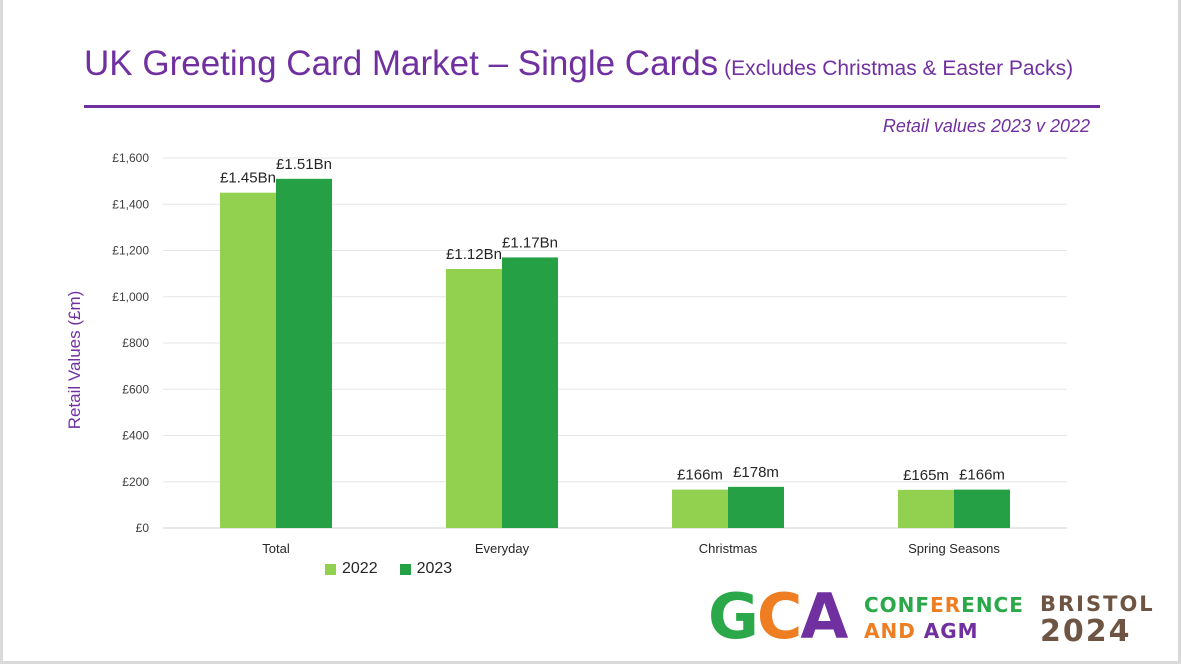 The width and height of the screenshot is (1181, 664). What do you see at coordinates (824, 616) in the screenshot?
I see `logo-letter: A` at bounding box center [824, 616].